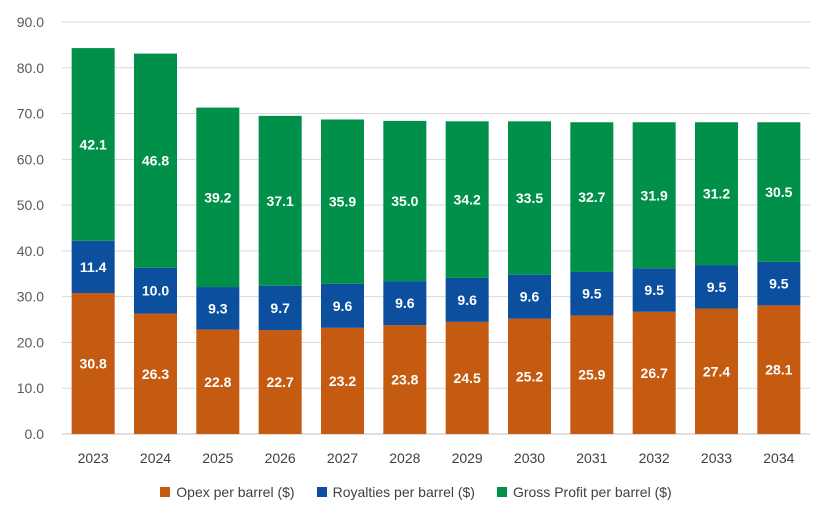 The height and width of the screenshot is (528, 832). What do you see at coordinates (654, 458) in the screenshot?
I see `x-tick-label: 2032` at bounding box center [654, 458].